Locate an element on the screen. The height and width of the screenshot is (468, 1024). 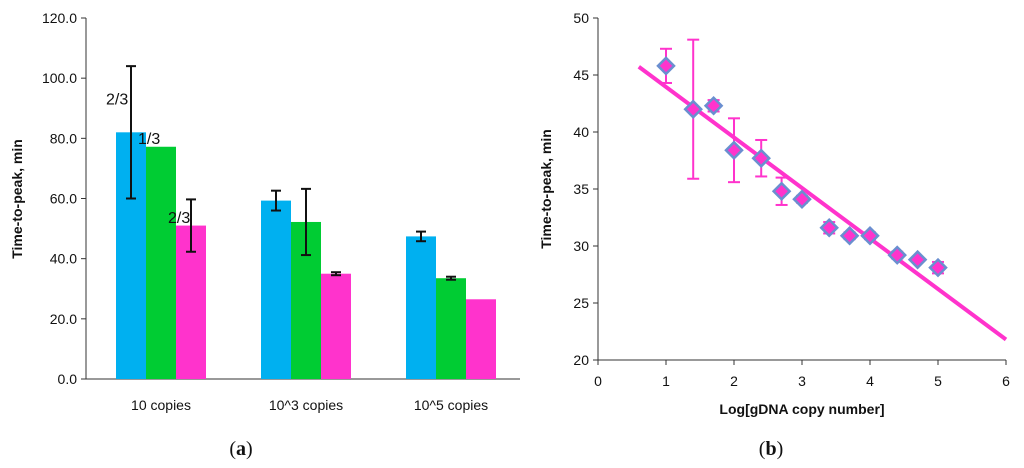
x-tick-label: 10^5 copies is located at coordinates (451, 405).